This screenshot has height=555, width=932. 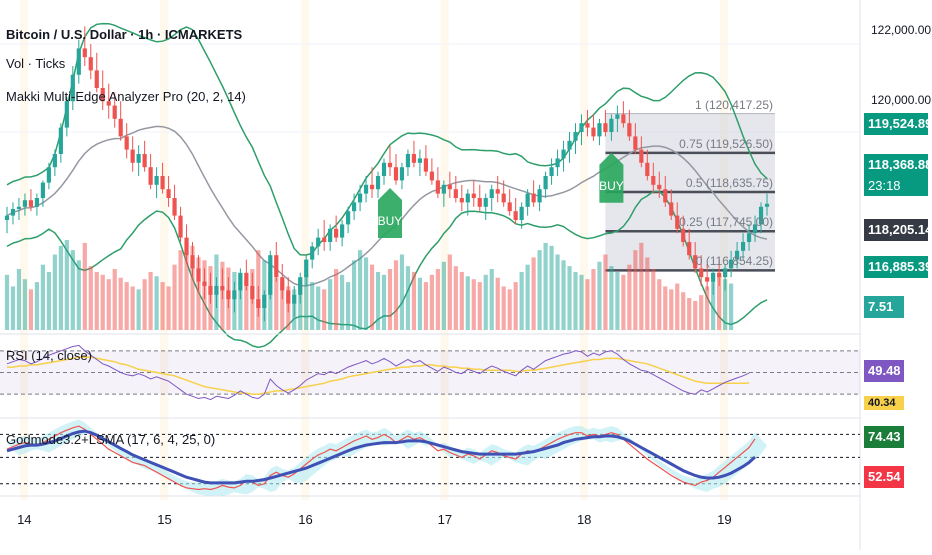 What do you see at coordinates (584, 519) in the screenshot?
I see `date-tick-label: 18` at bounding box center [584, 519].